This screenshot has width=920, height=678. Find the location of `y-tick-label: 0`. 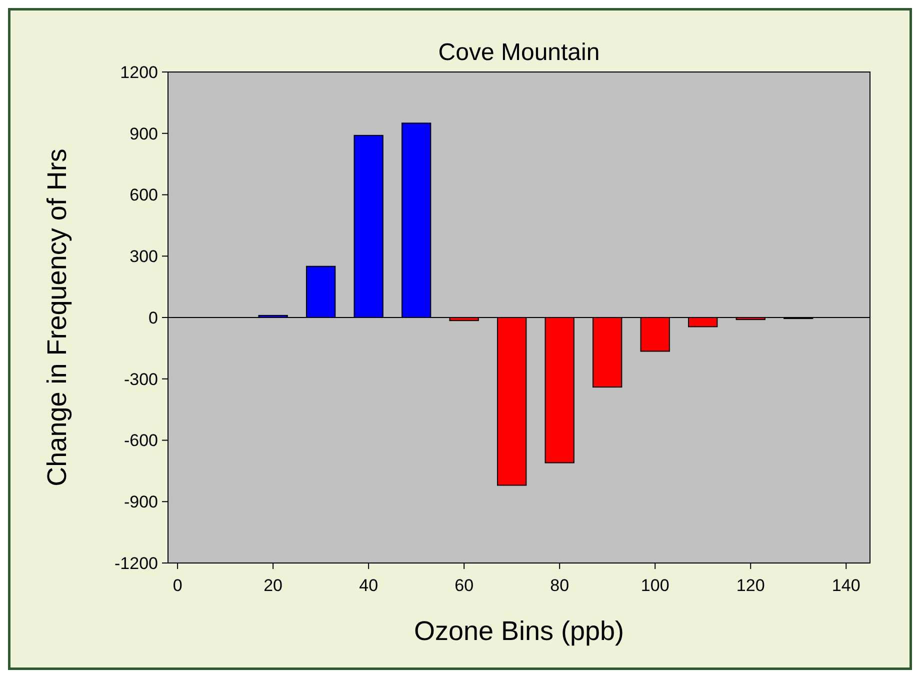

y-tick-label: 0 is located at coordinates (153, 318).